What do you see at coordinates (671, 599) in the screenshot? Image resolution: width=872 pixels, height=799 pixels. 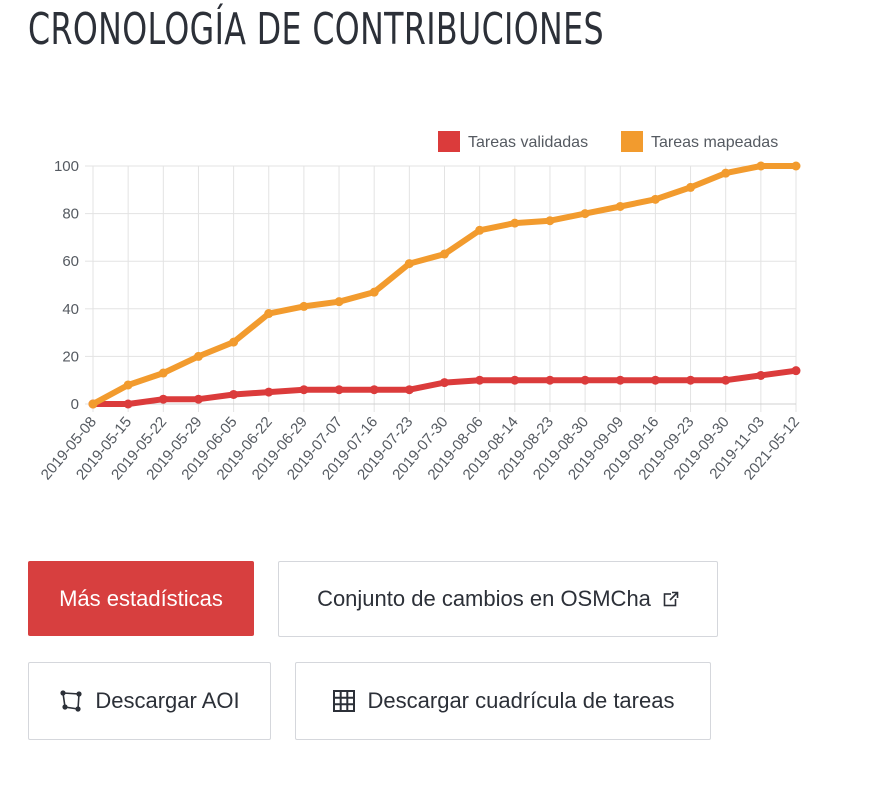 I see `external-link-icon` at bounding box center [671, 599].